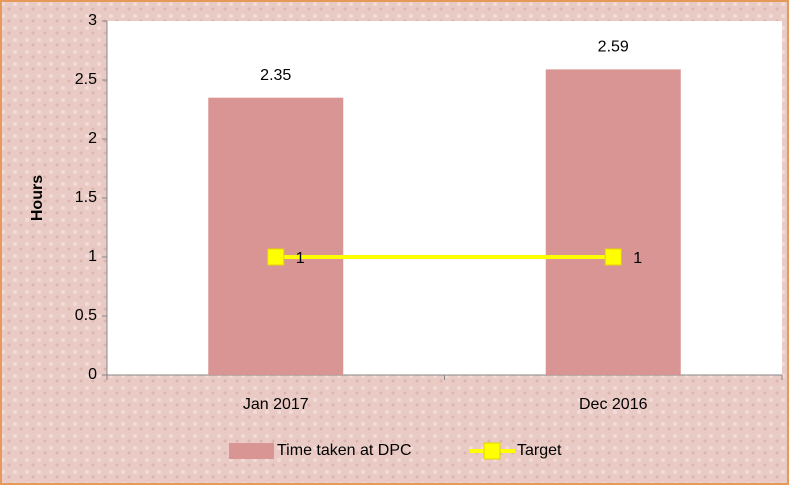  Describe the element at coordinates (92, 256) in the screenshot. I see `y-tick-label: 1` at that location.